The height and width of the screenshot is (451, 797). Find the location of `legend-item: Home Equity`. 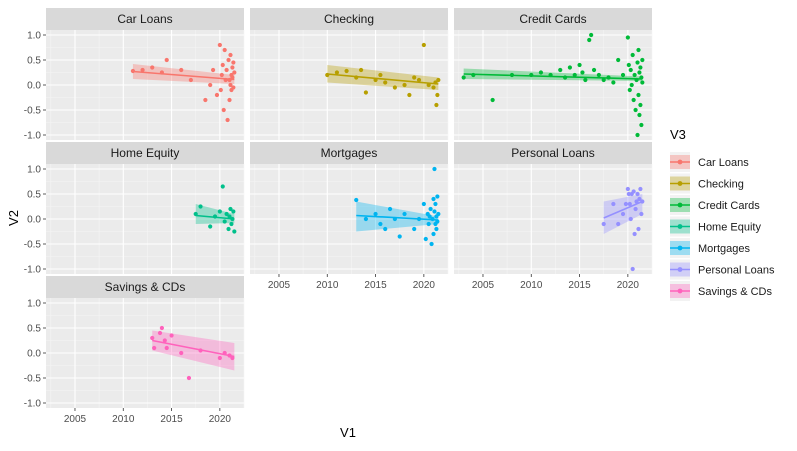

legend-item: Home Equity is located at coordinates (715, 226).